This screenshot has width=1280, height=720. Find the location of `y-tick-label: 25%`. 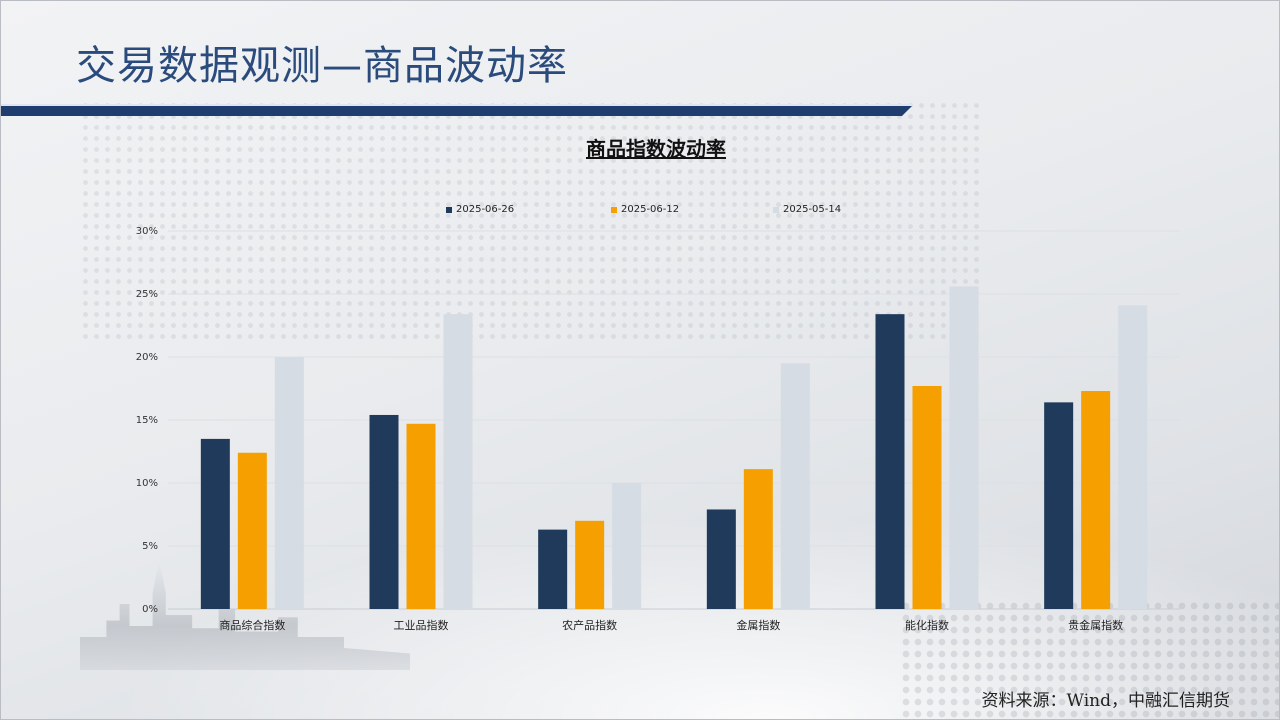

y-tick-label: 25% is located at coordinates (147, 294).